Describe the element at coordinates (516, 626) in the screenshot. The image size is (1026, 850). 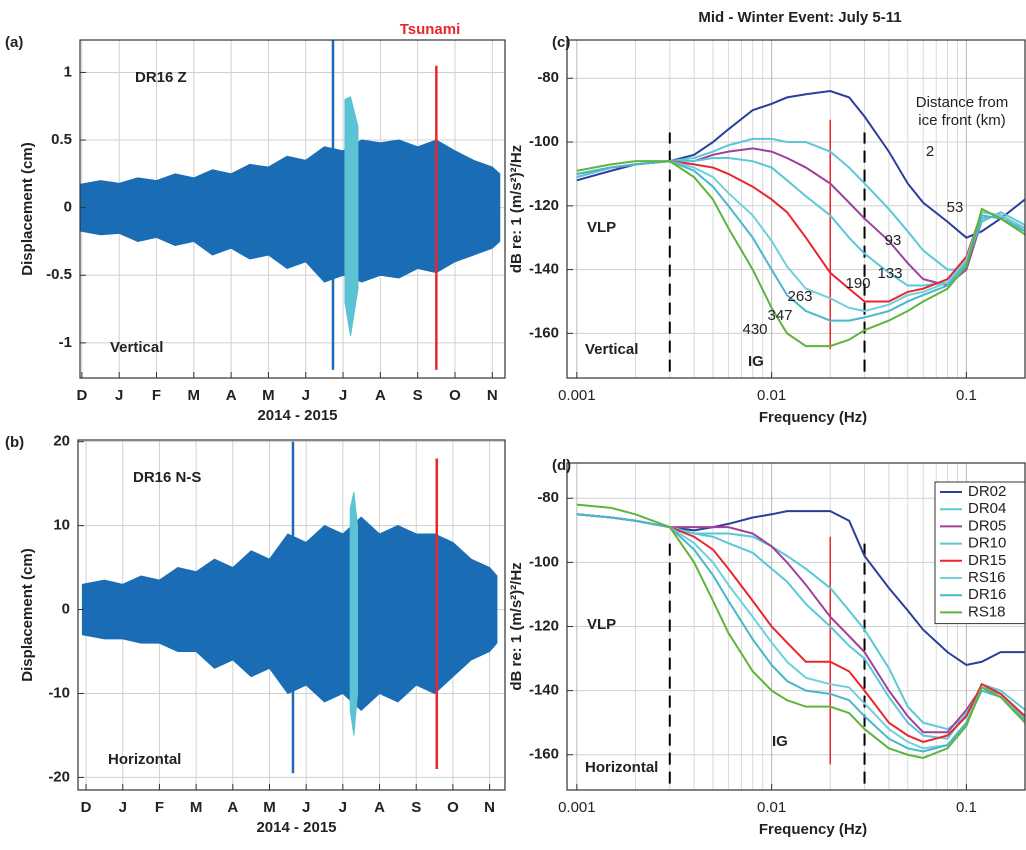
I see `y-axis-label: dB re: 1 (m/s²)²/Hz` at that location.